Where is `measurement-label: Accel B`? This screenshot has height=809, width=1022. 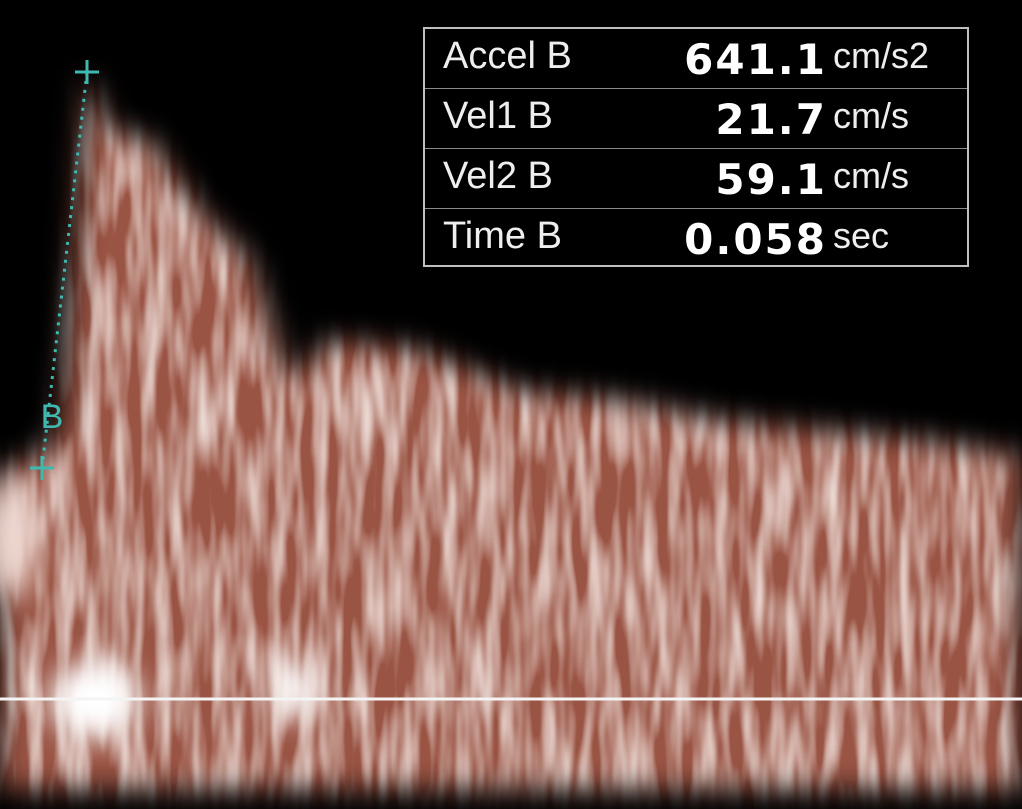 measurement-label: Accel B is located at coordinates (507, 56).